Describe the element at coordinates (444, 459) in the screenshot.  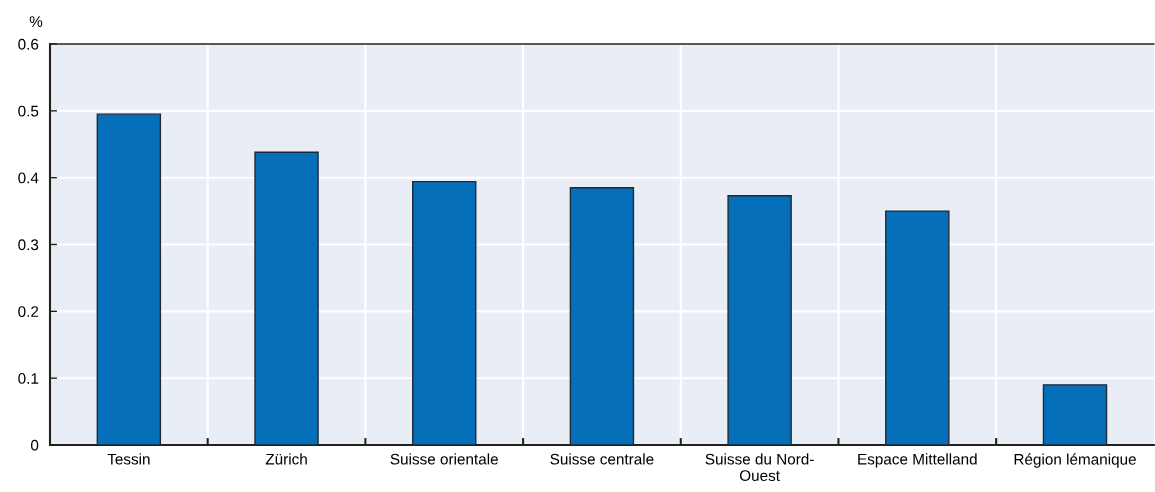
I see `x-tick-label: Suisse orientale` at that location.